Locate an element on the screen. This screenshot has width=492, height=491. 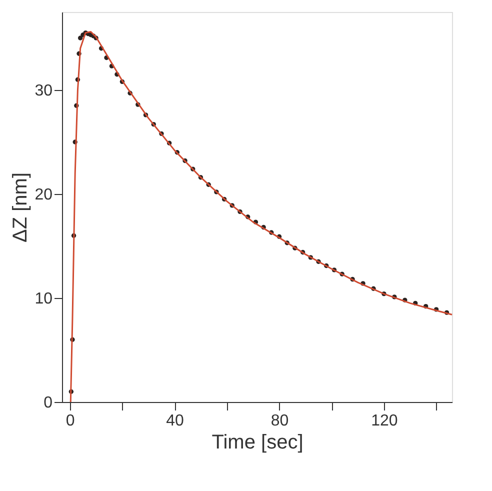
y-tick-label: 30 is located at coordinates (43, 91).